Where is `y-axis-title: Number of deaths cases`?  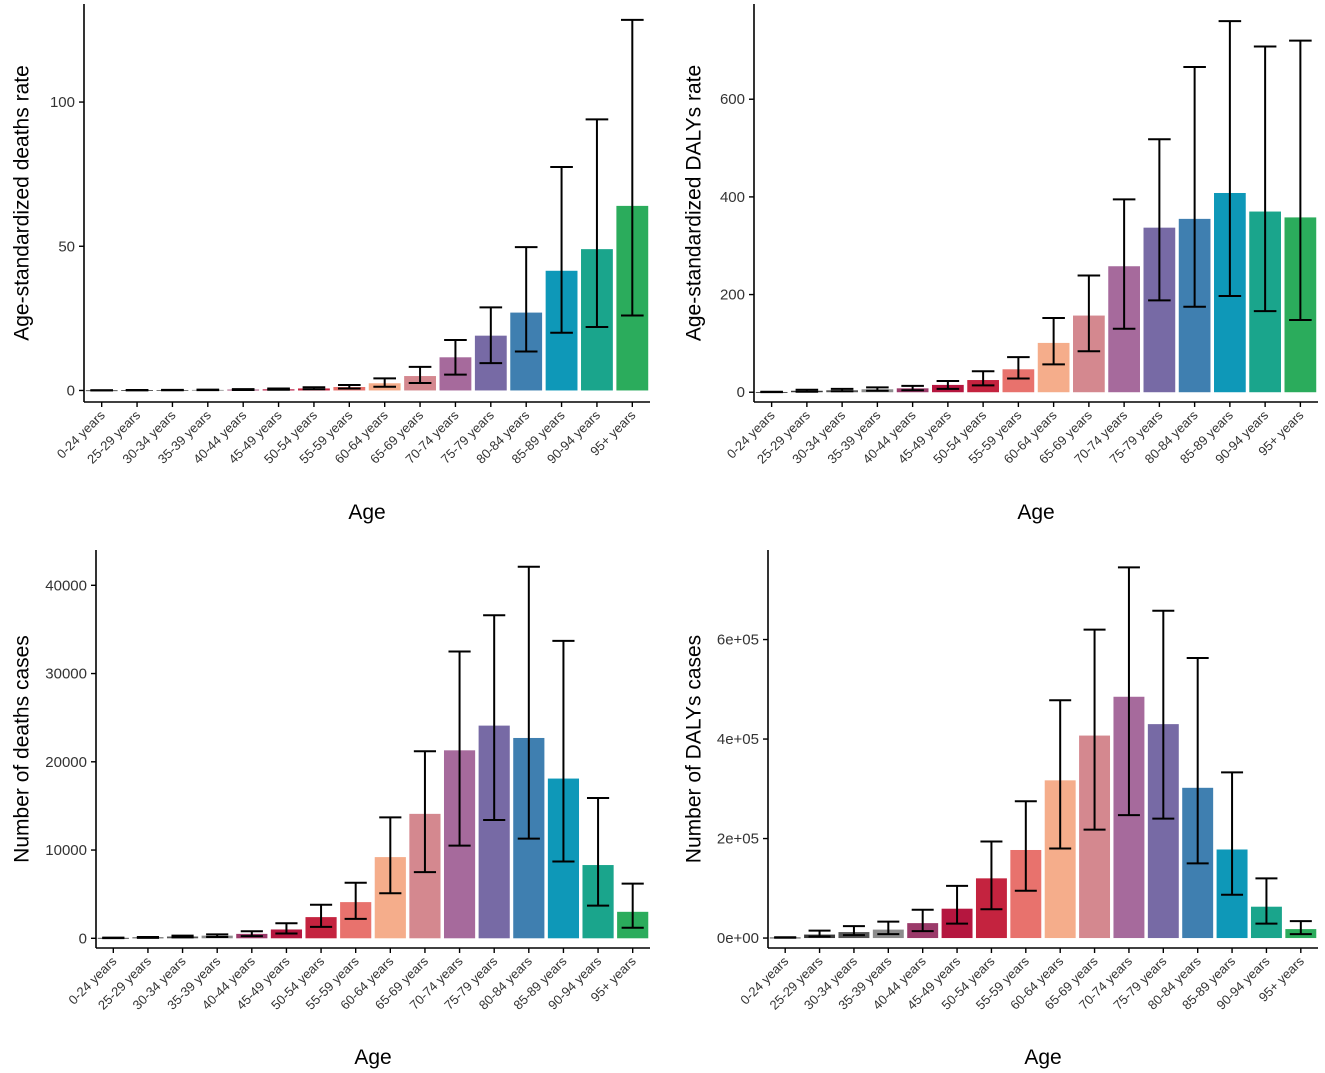
y-axis-title: Number of deaths cases is located at coordinates (22, 749).